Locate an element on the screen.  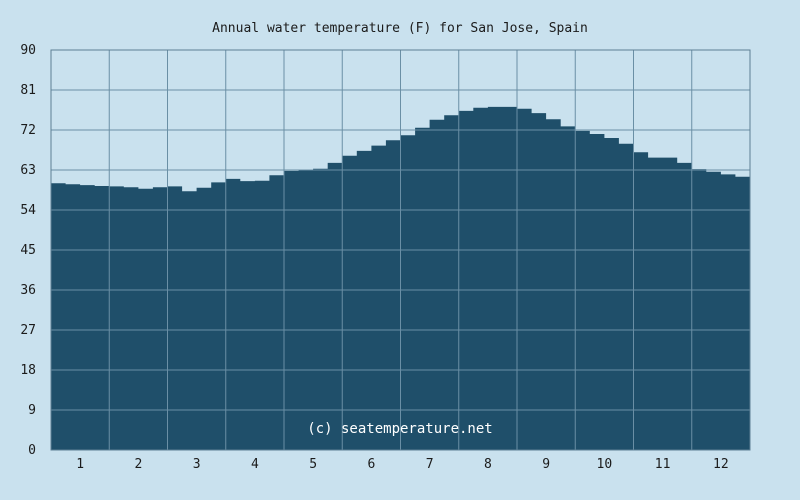
y-tick-label: 27 is located at coordinates (28, 330).